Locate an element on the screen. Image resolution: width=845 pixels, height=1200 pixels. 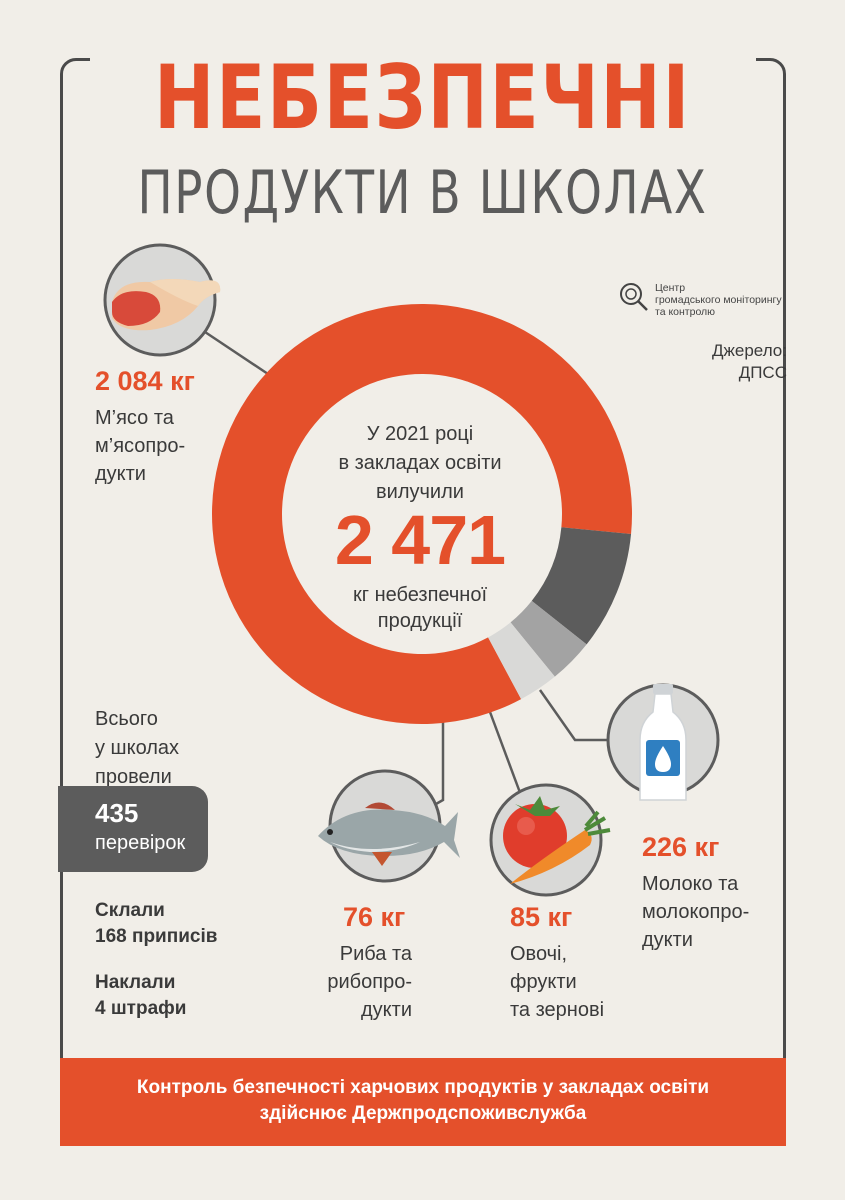
fines-stat: Наклали 4 штрафи is located at coordinates (140, 996).